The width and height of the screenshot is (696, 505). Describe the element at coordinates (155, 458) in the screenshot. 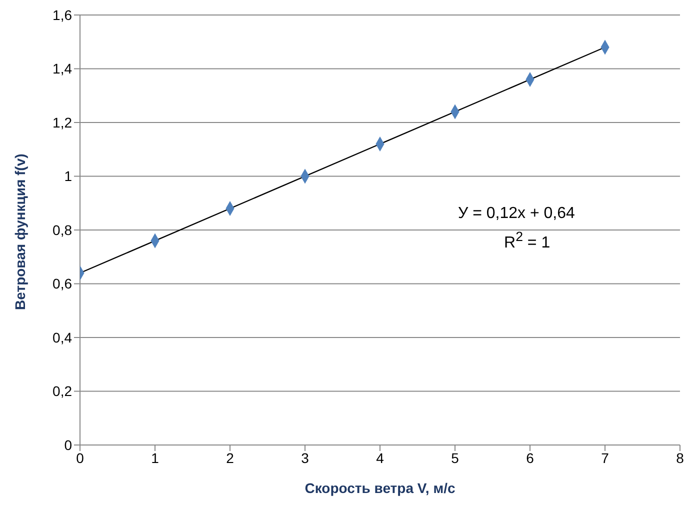

I see `x-tick-label: 1` at that location.